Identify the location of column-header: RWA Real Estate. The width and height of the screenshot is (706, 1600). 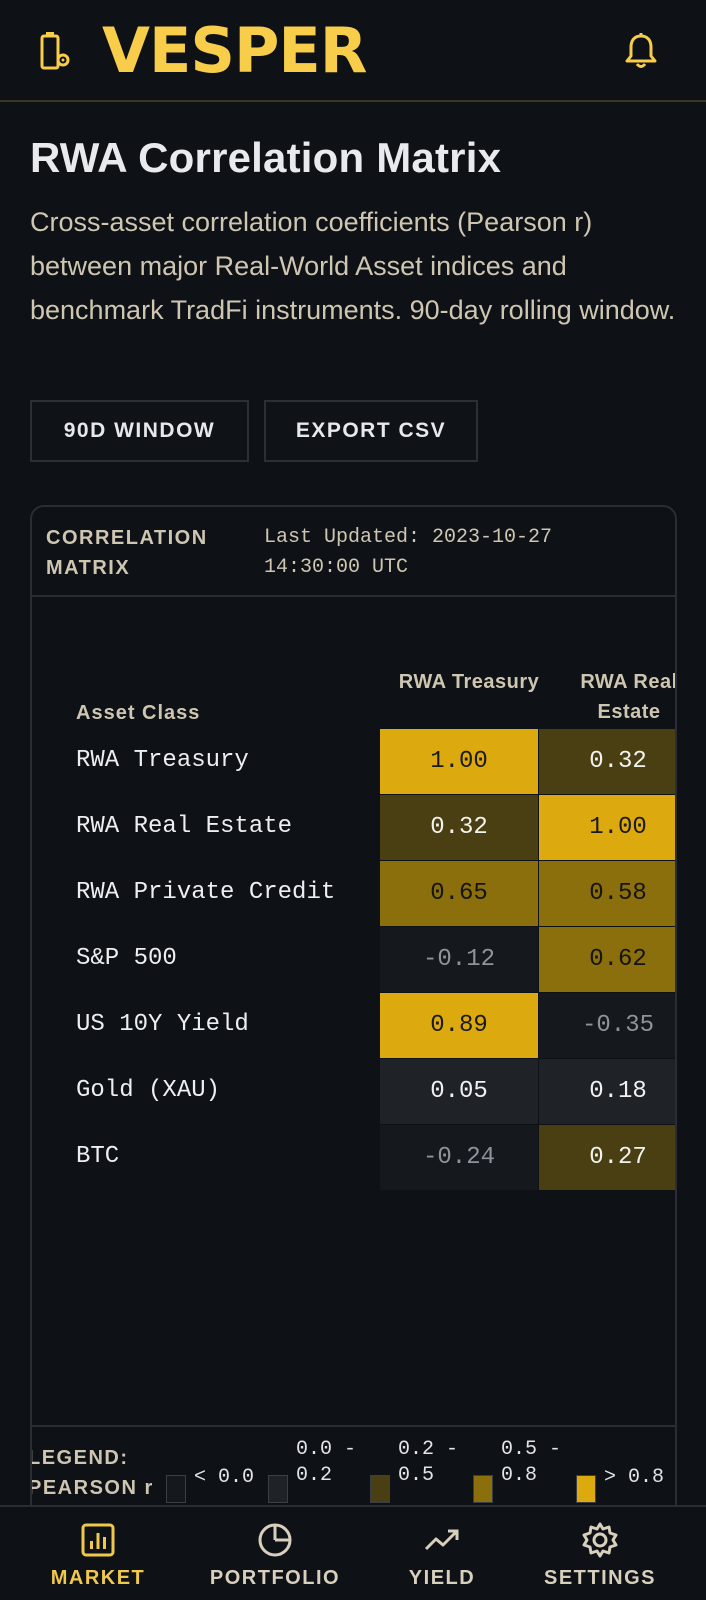
(628, 697).